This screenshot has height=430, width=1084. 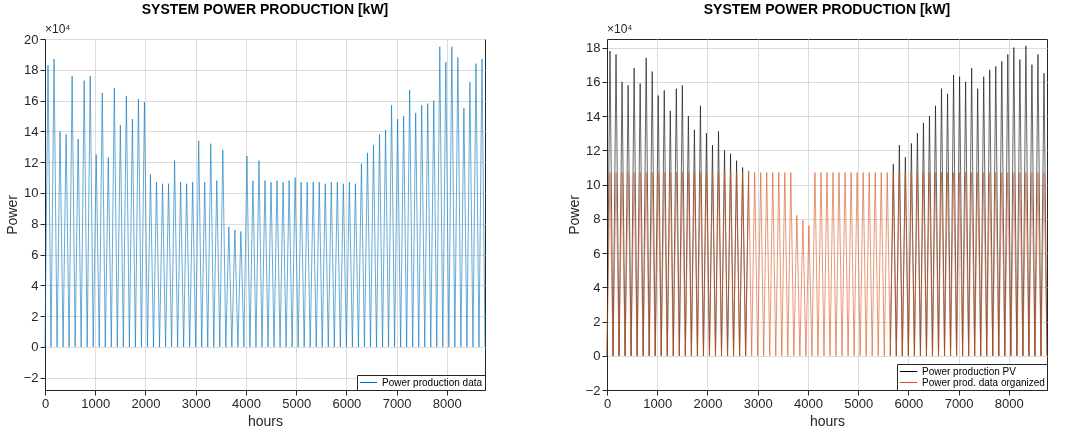 I want to click on legend-label: Power production data, so click(x=432, y=382).